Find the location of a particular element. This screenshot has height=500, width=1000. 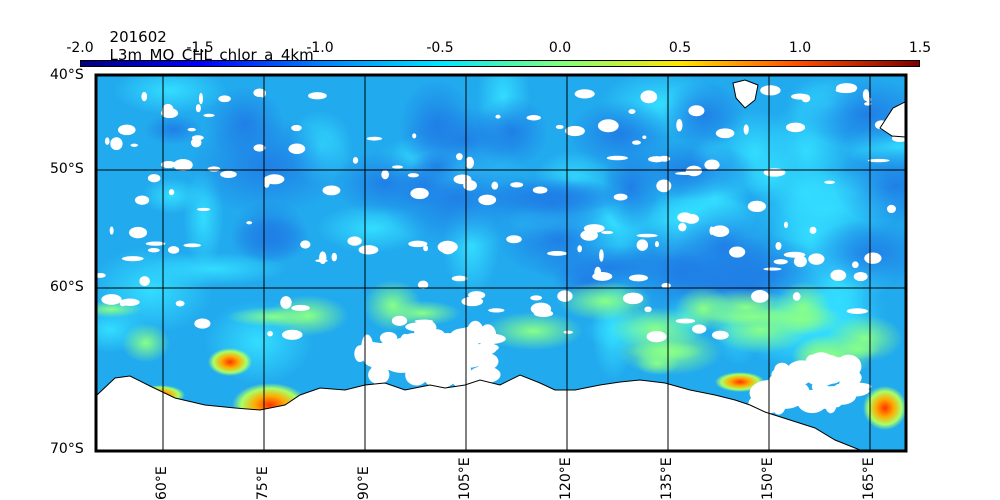

latitude-label: 70°S is located at coordinates (67, 449).